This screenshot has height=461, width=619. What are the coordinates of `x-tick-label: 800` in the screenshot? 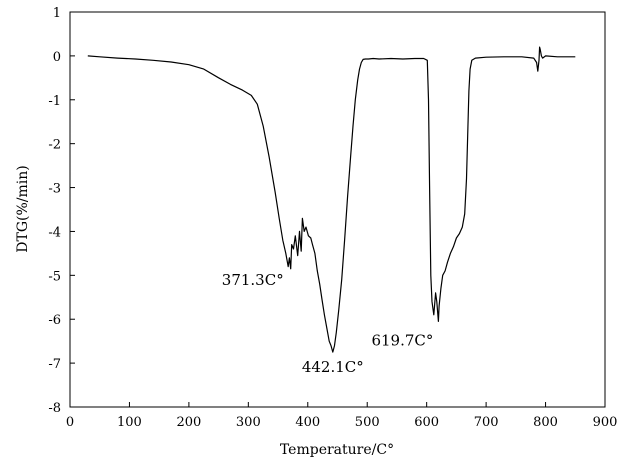 It's located at (545, 422).